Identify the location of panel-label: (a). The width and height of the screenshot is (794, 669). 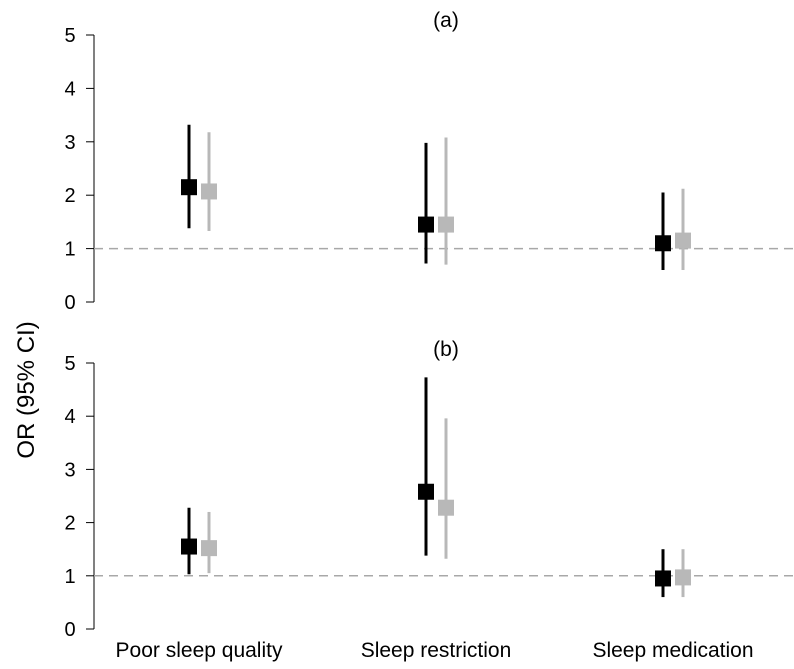
(446, 20).